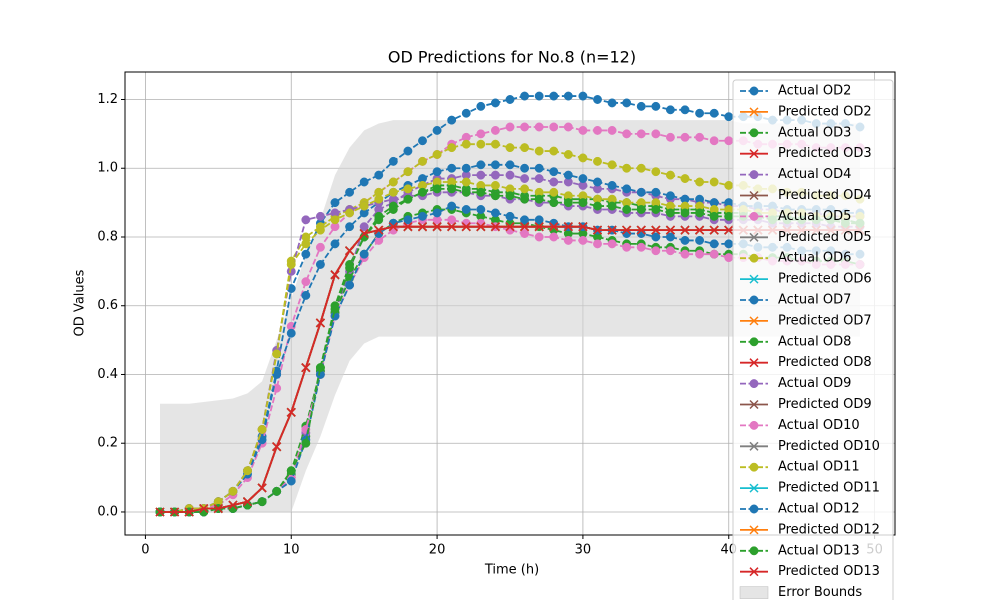 The width and height of the screenshot is (1000, 600). What do you see at coordinates (819, 467) in the screenshot?
I see `legend-label: Actual OD11` at bounding box center [819, 467].